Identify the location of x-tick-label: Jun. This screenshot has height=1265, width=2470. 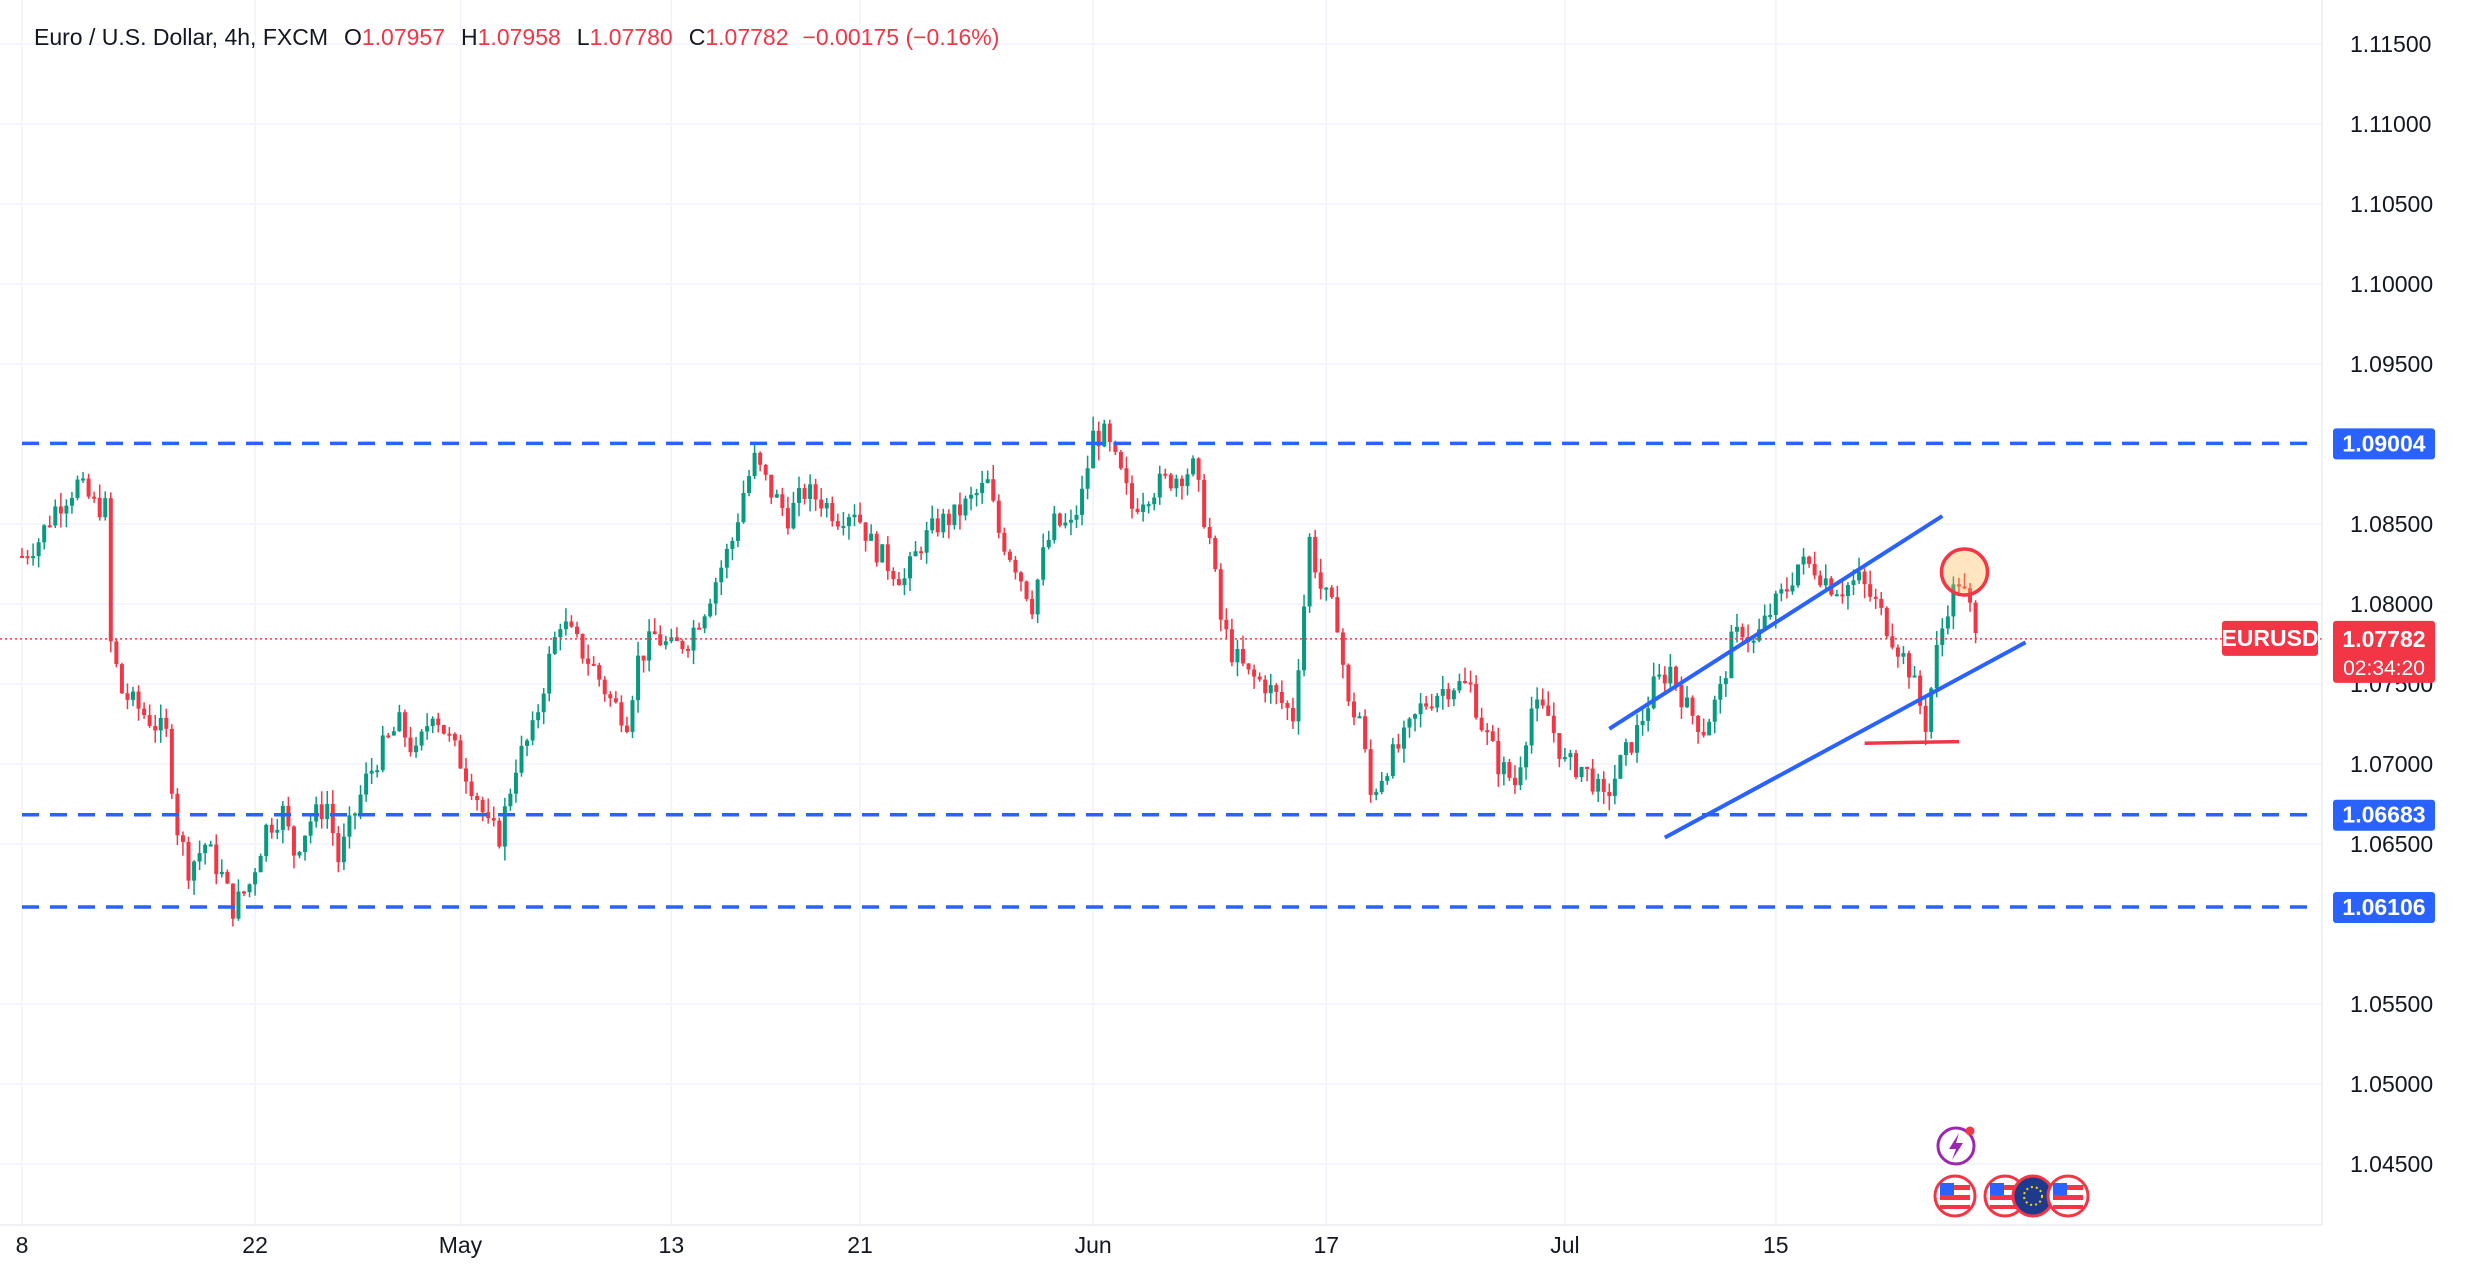
(1093, 1245).